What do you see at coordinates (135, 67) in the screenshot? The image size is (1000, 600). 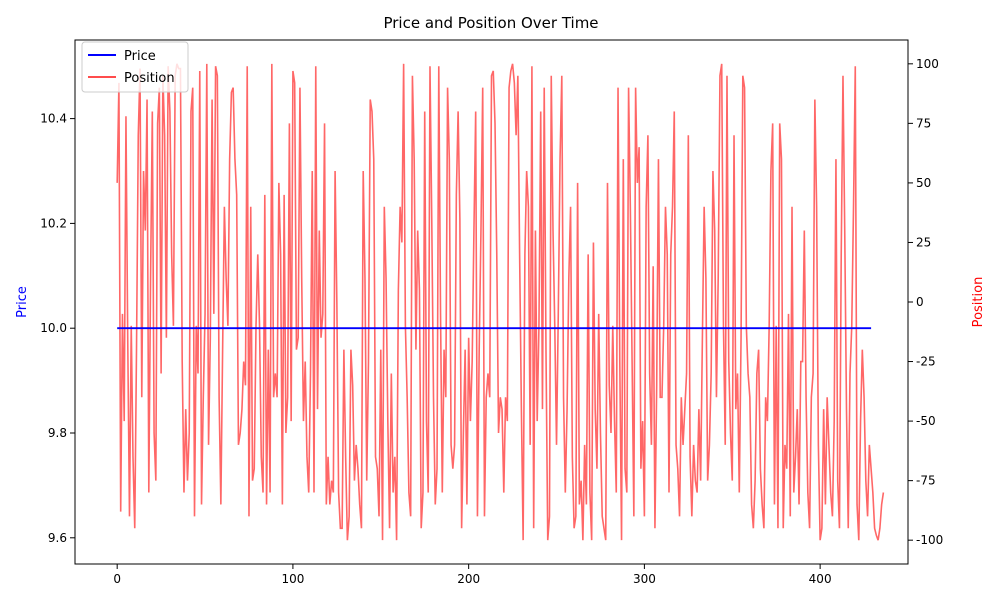 I see `legend: Price Position` at bounding box center [135, 67].